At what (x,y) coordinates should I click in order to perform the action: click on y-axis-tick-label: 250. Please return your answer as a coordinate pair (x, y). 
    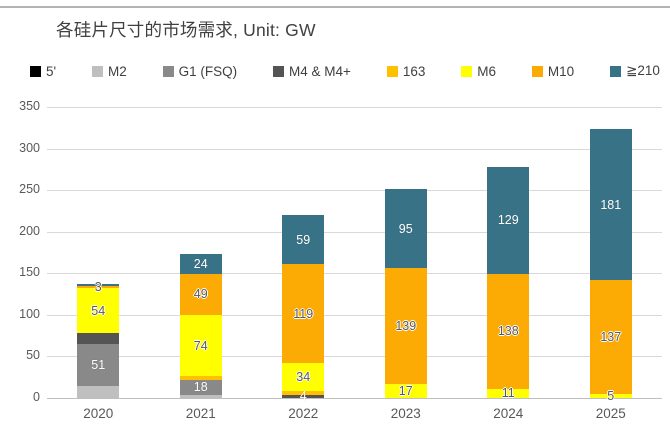
    Looking at the image, I should click on (29, 189).